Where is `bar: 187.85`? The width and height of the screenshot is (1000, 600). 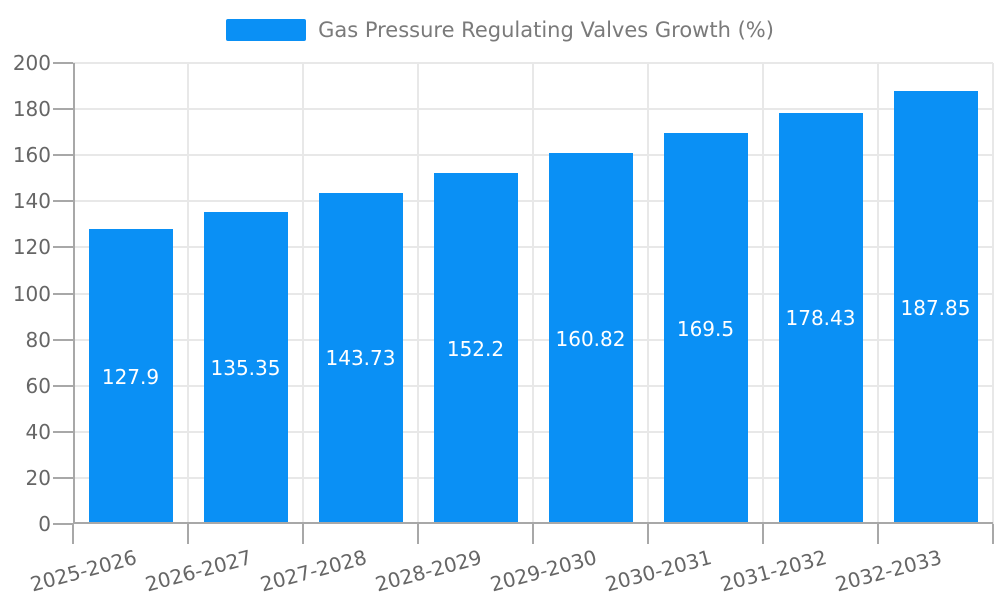
bar: 187.85 is located at coordinates (935, 307).